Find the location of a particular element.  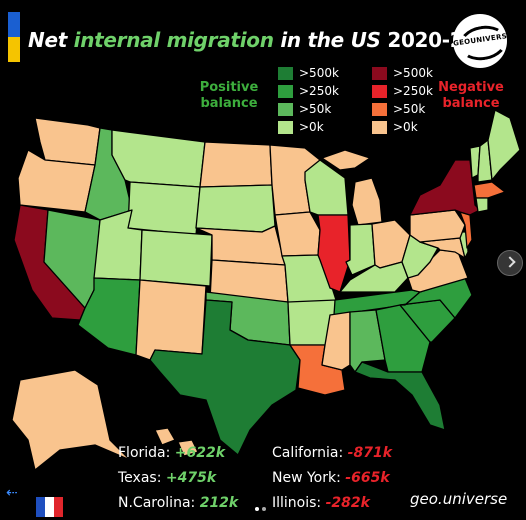

stat-value: 212k is located at coordinates (219, 503).